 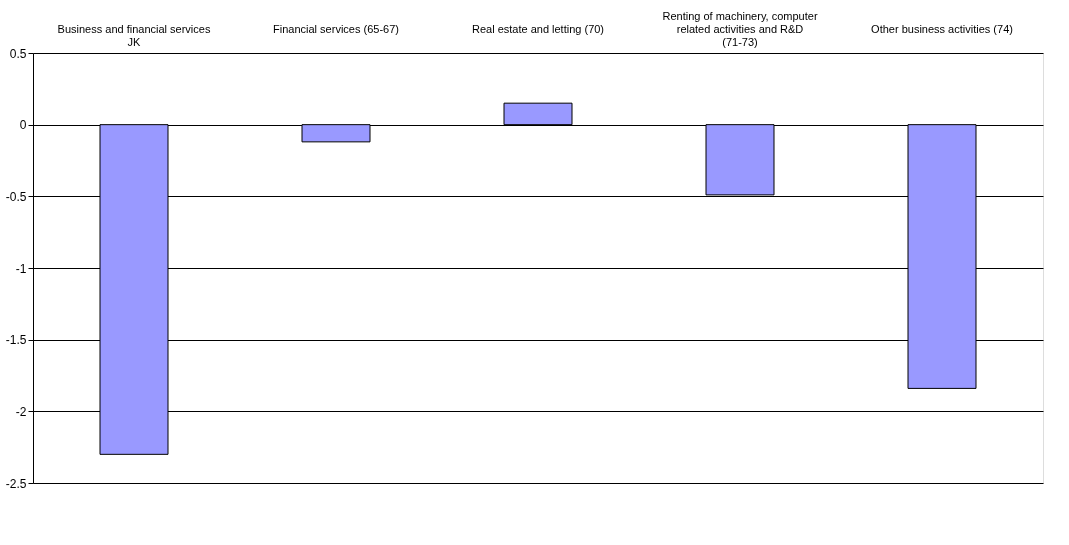 What do you see at coordinates (942, 28) in the screenshot?
I see `x-tick-label: Other business activities (74)` at bounding box center [942, 28].